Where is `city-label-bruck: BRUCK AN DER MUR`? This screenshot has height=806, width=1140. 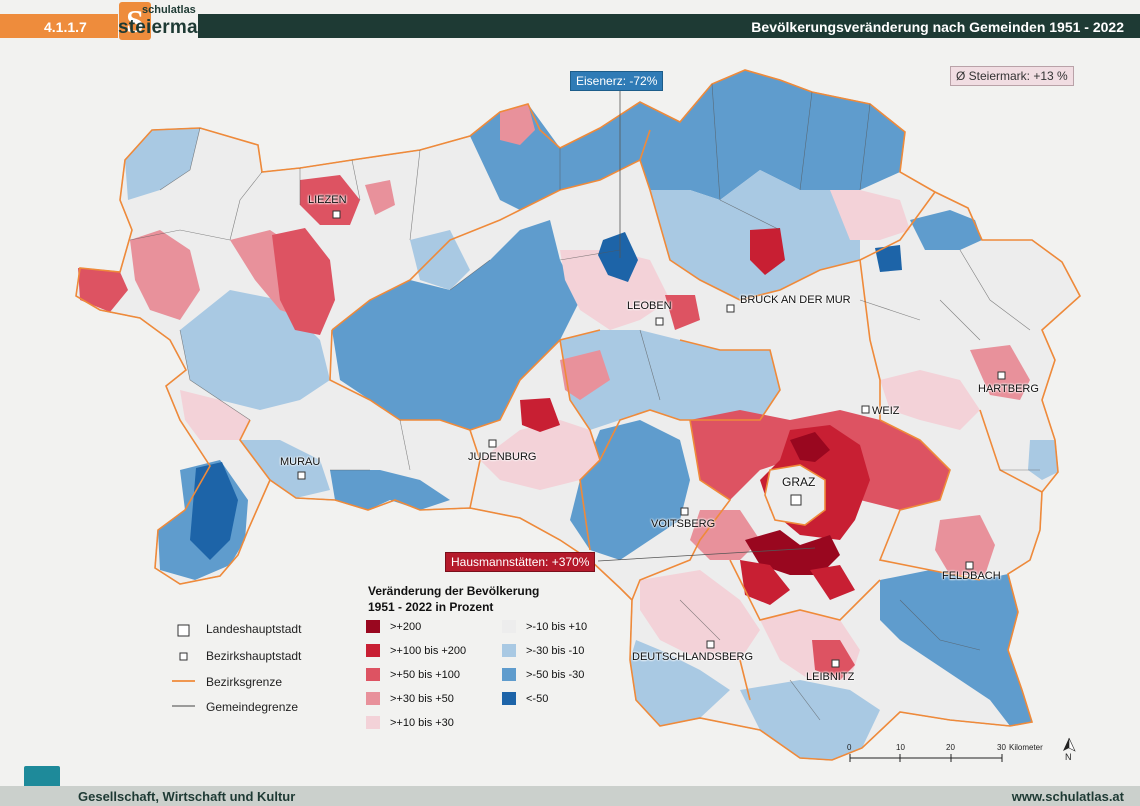
city-label-bruck: BRUCK AN DER MUR is located at coordinates (795, 300).